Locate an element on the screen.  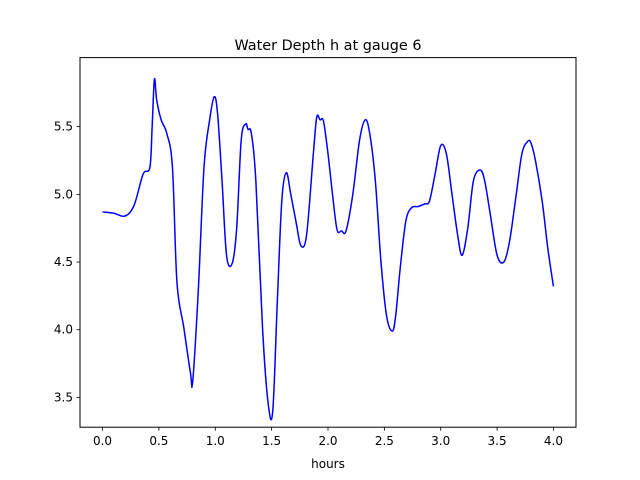
x-axis-label: hours is located at coordinates (328, 464).